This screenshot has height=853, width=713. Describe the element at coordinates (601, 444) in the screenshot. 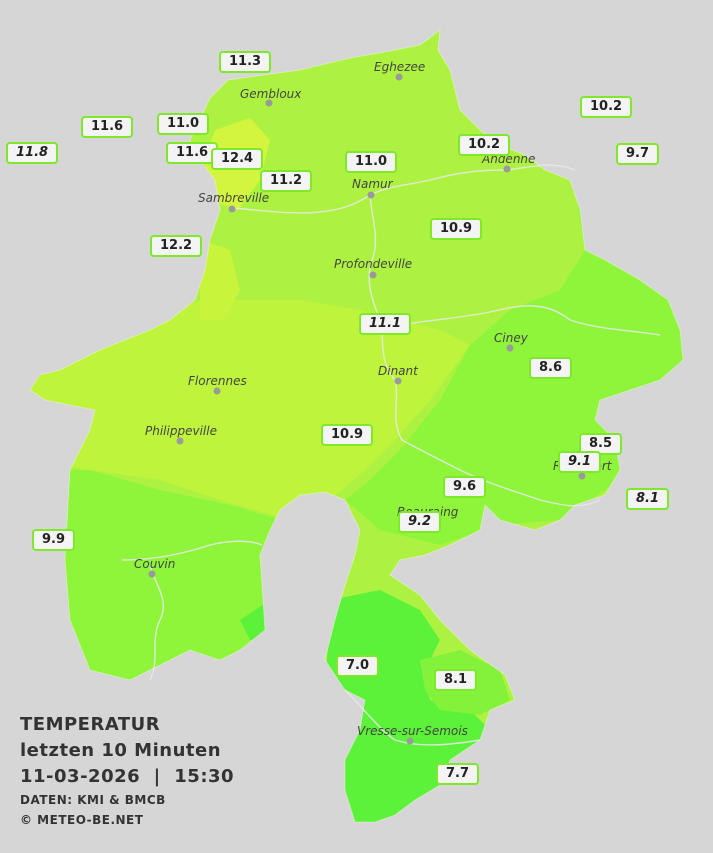

I see `reading-badge: 8.5` at that location.